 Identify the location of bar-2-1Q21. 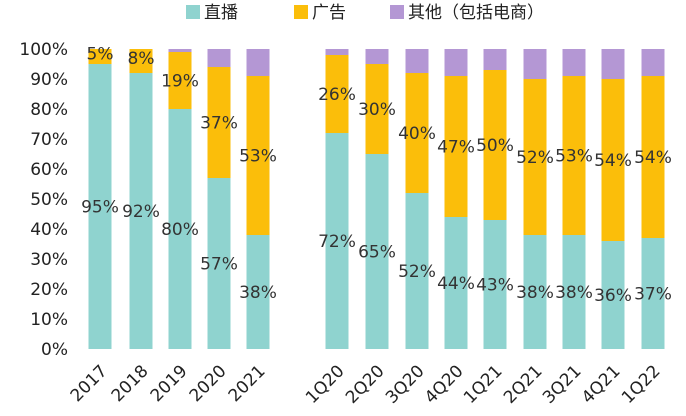
(495, 59).